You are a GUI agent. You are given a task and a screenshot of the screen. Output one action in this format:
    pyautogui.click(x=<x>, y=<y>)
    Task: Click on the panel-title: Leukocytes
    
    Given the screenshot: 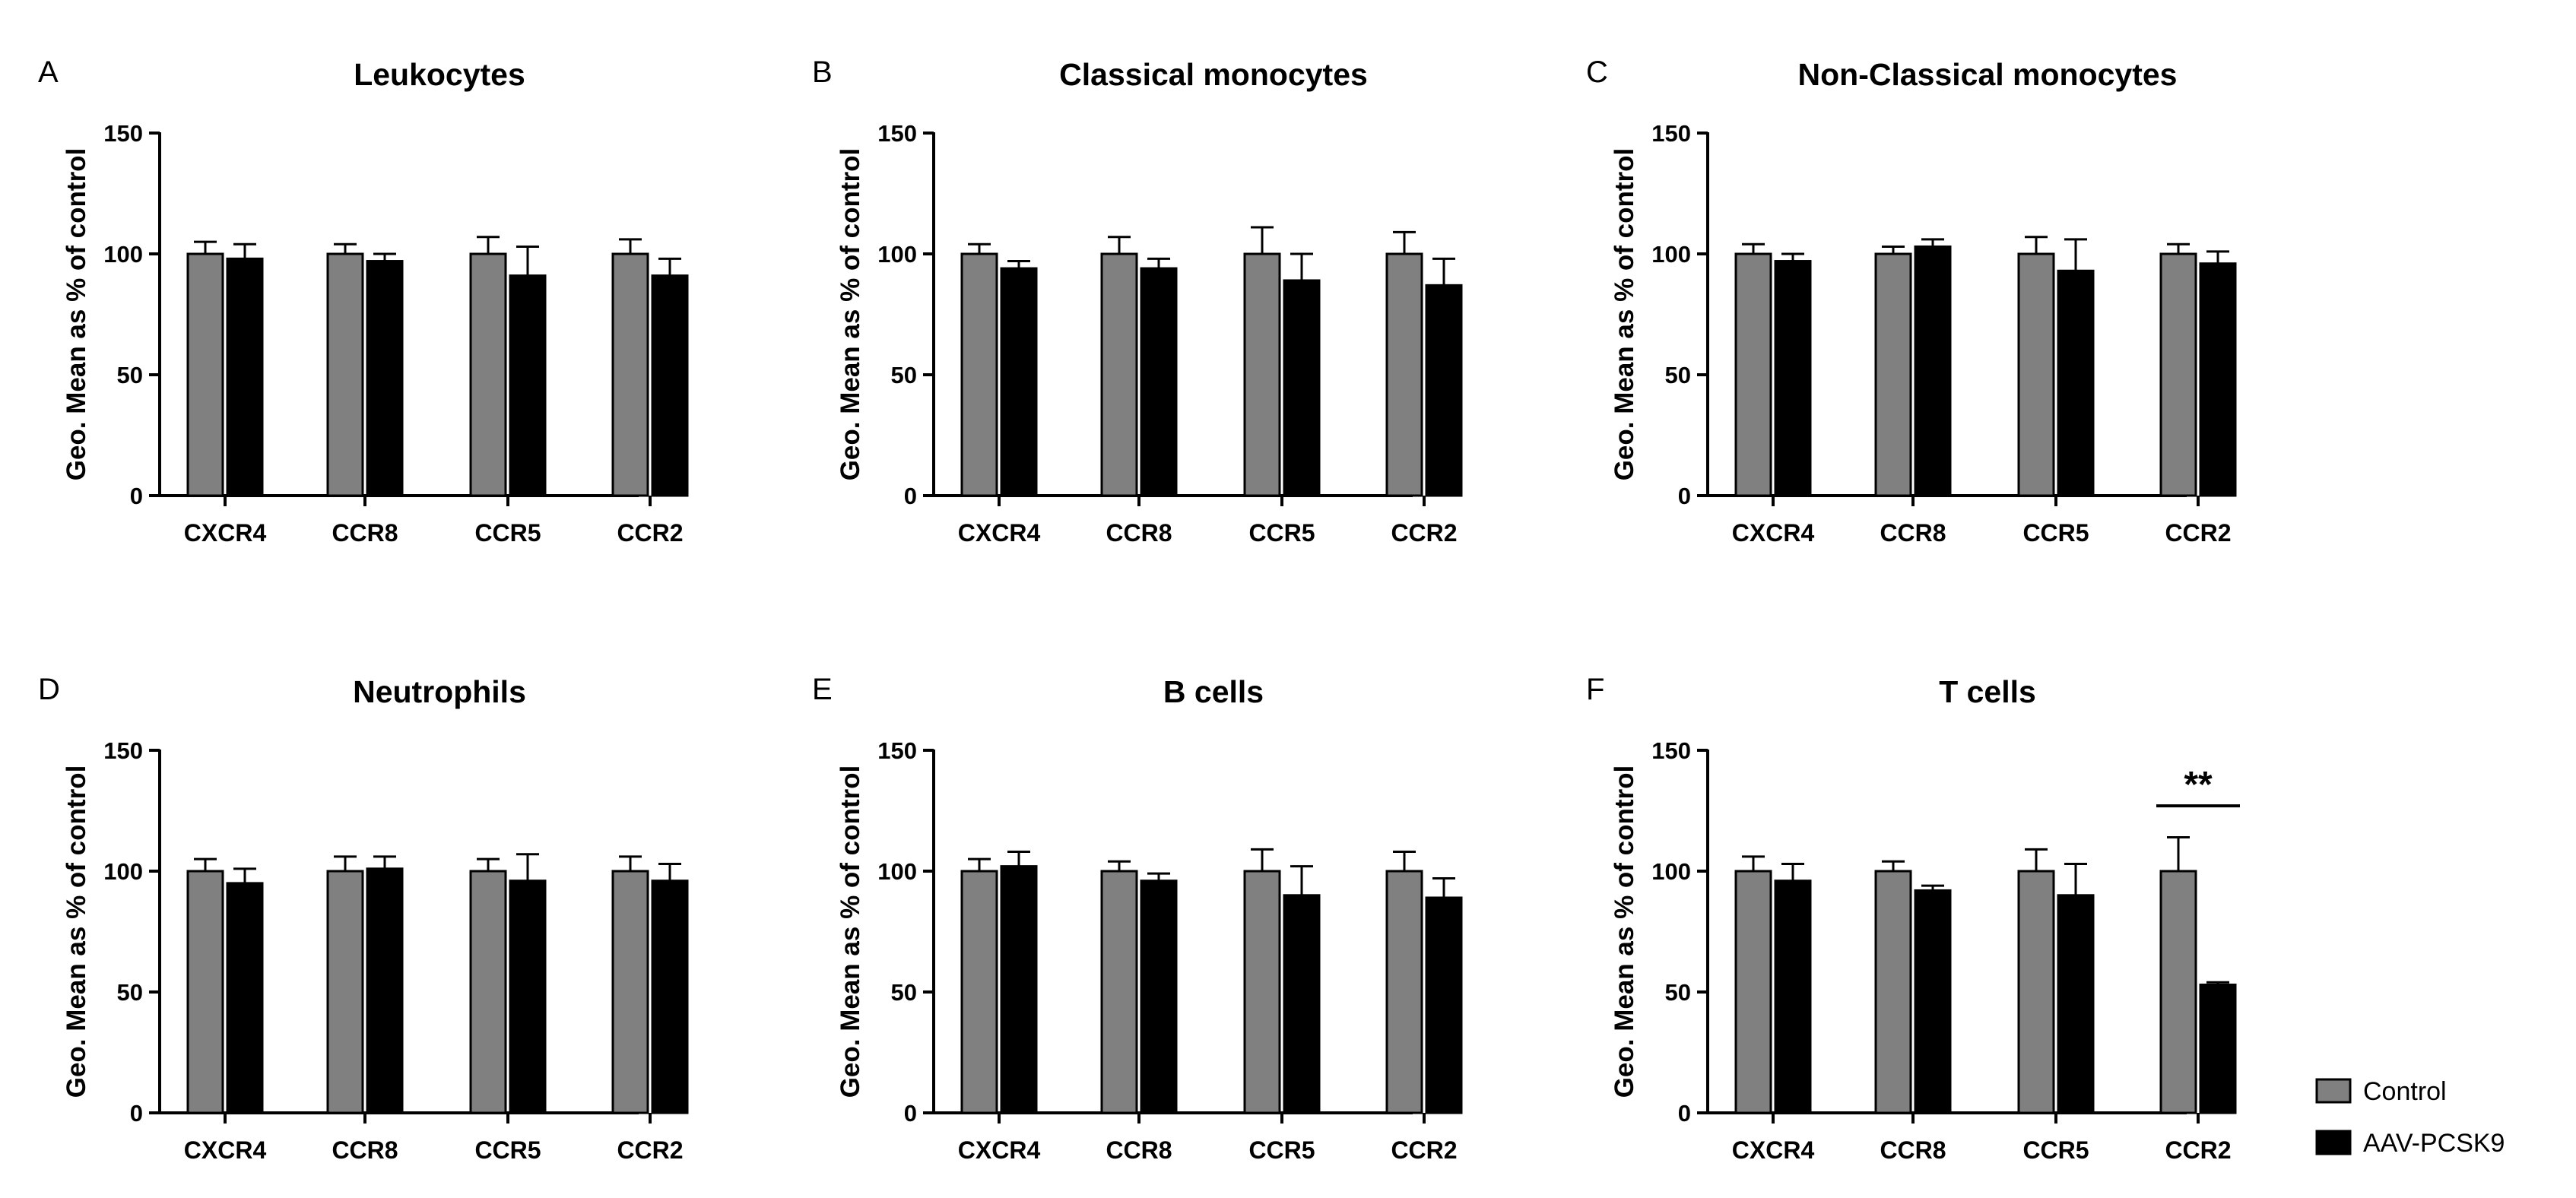 What is the action you would take?
    pyautogui.click(x=439, y=74)
    